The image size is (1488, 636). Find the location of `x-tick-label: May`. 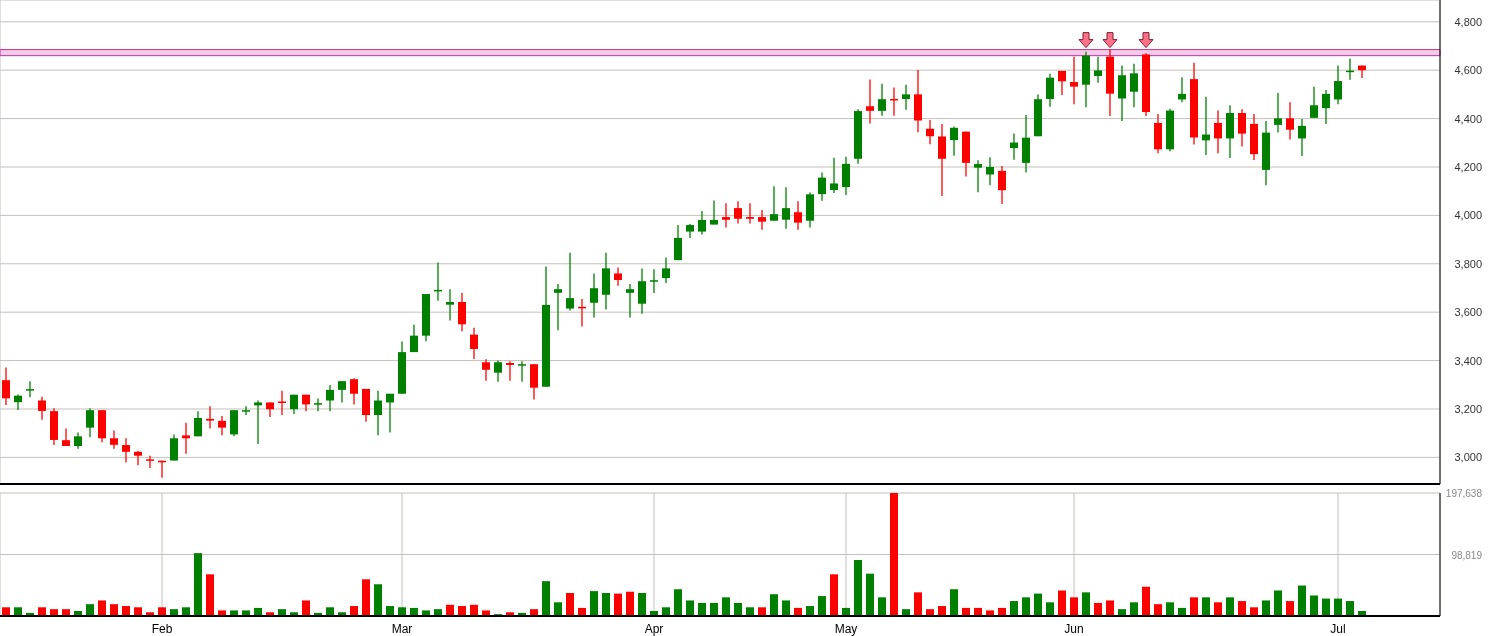

x-tick-label: May is located at coordinates (846, 628).